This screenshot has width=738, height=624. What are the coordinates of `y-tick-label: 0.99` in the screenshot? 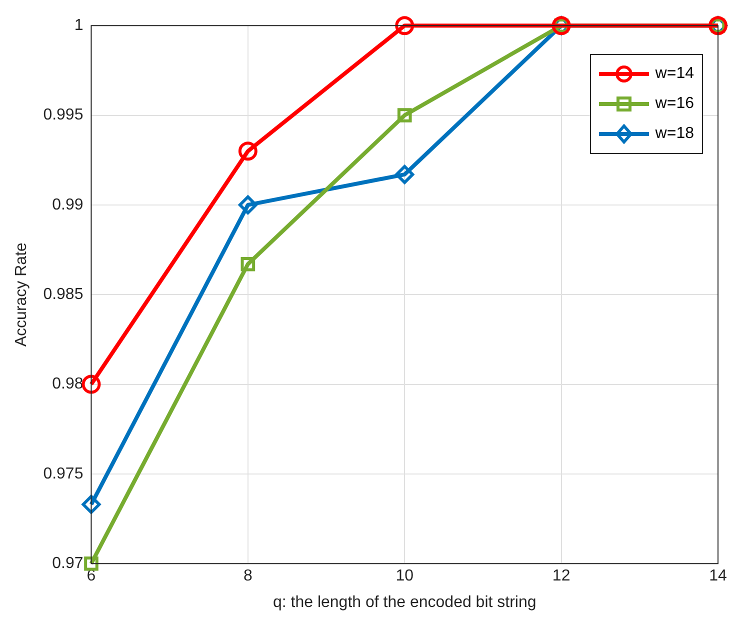 It's located at (68, 205).